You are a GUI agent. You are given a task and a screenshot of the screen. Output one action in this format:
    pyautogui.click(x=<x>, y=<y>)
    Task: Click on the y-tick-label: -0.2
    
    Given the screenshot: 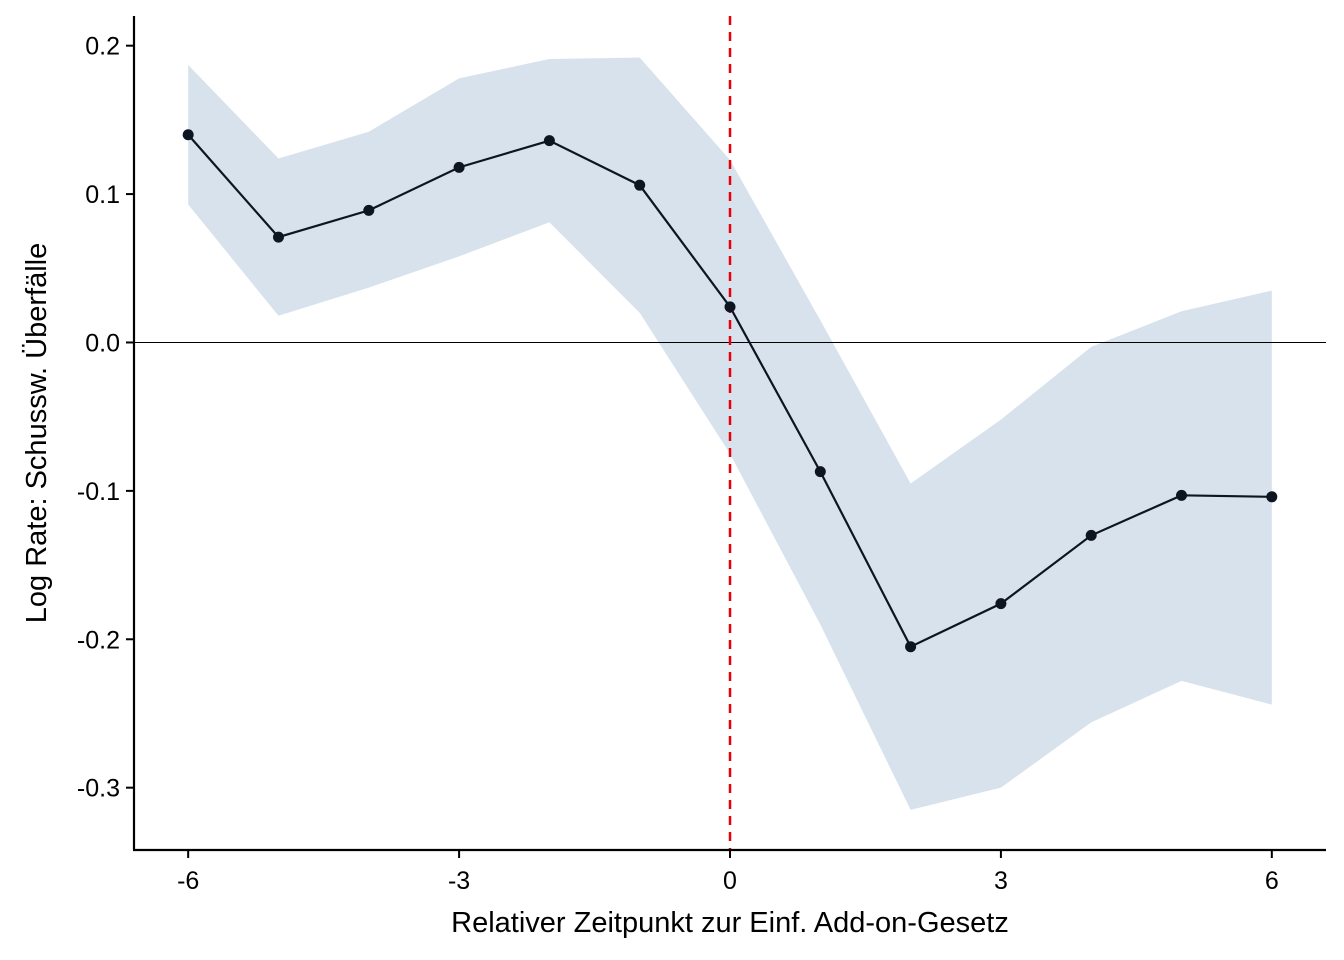 What is the action you would take?
    pyautogui.click(x=98, y=640)
    